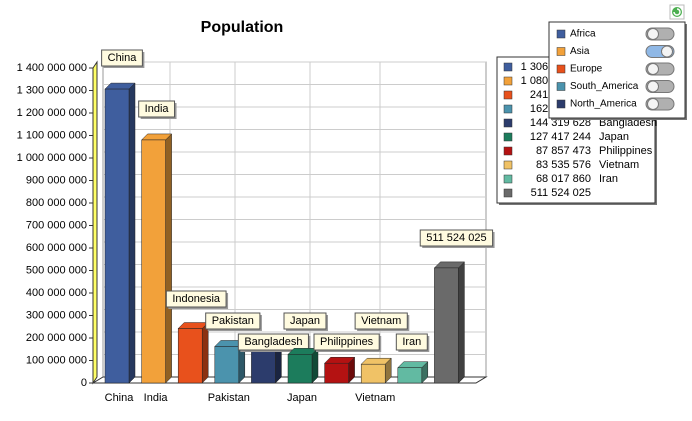 The image size is (692, 421). What do you see at coordinates (52, 158) in the screenshot?
I see `y-tick-label: 1 000 000 000` at bounding box center [52, 158].